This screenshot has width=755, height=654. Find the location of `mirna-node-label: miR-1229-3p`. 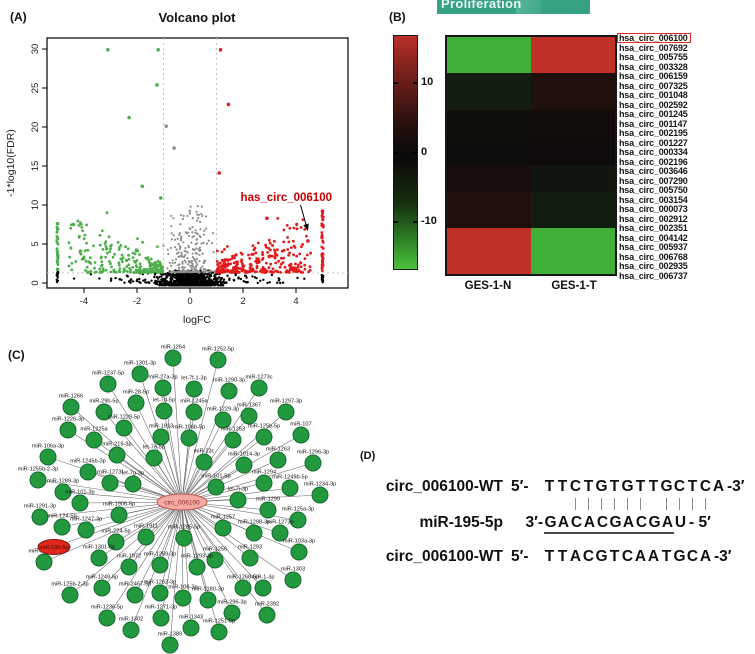

mirna-node-label: miR-1229-3p is located at coordinates (223, 410).